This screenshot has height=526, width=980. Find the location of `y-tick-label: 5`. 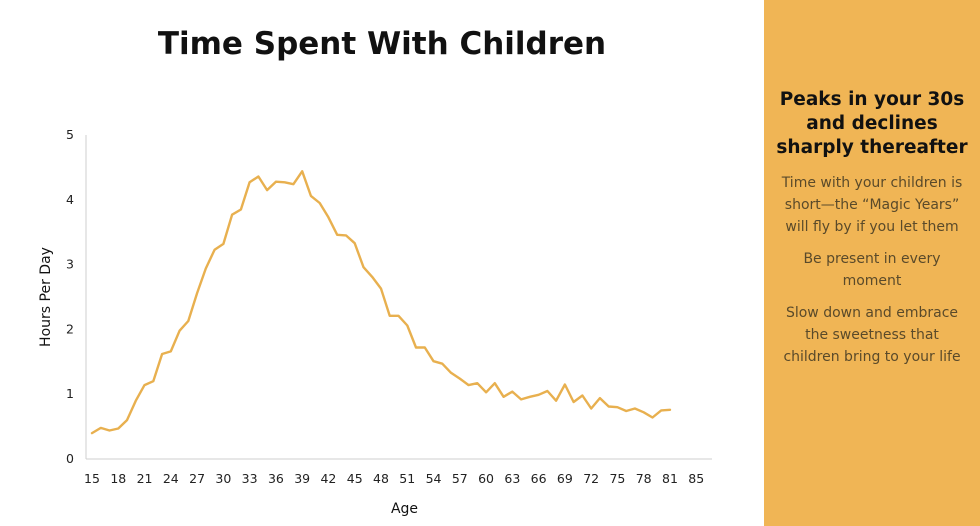

y-tick-label: 5 is located at coordinates (70, 134).